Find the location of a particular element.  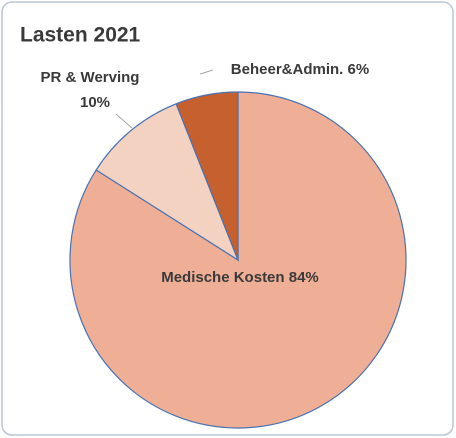

category-label: PR & Werving is located at coordinates (90, 77).